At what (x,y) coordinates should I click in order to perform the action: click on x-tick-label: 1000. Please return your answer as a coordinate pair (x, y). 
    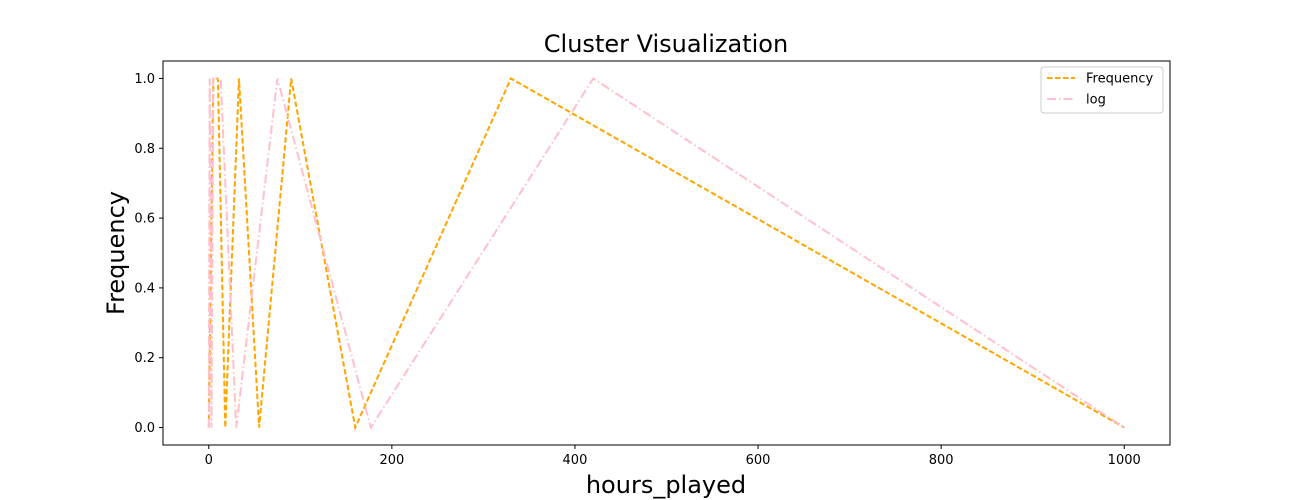
    Looking at the image, I should click on (1124, 460).